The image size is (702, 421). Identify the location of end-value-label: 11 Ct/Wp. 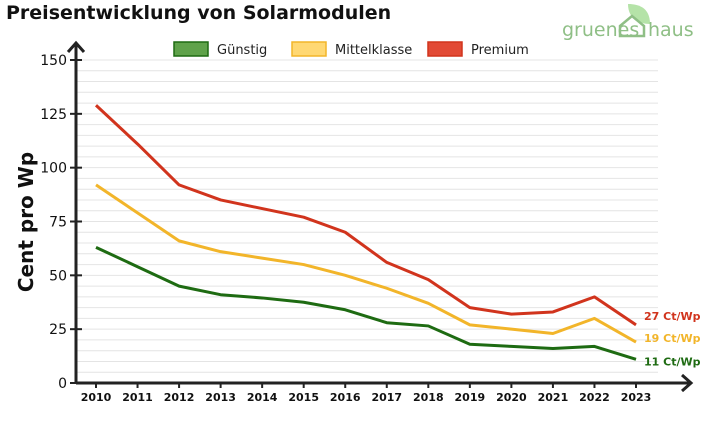
(672, 361).